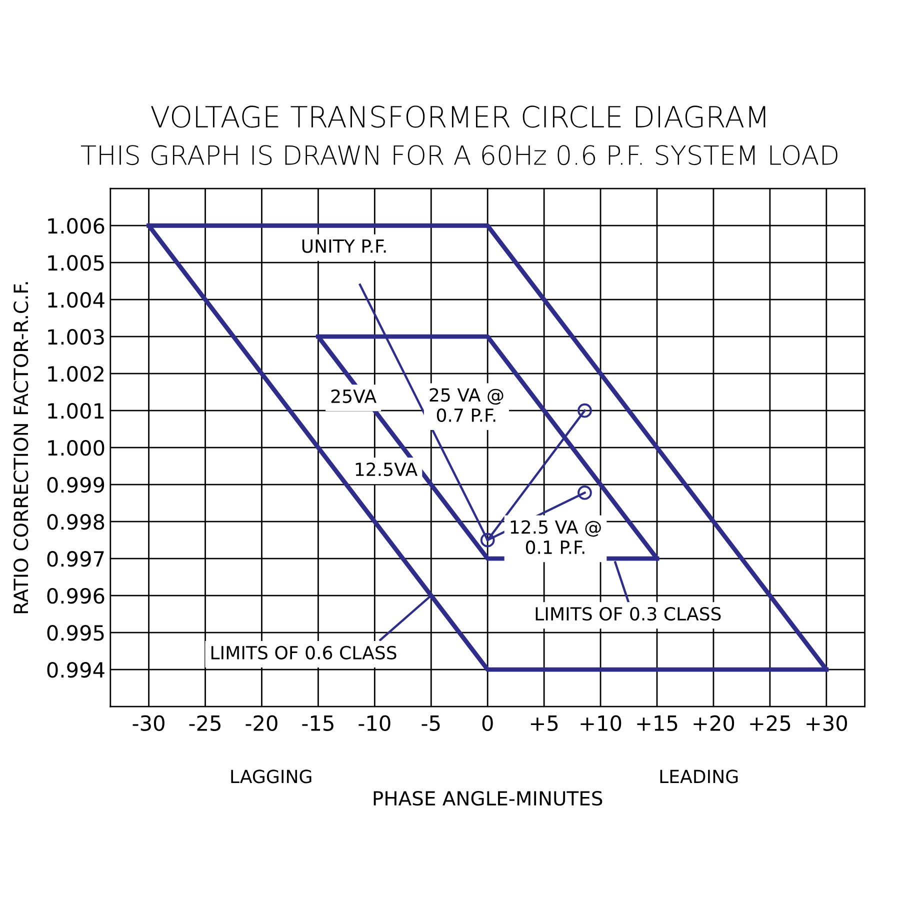 This screenshot has width=920, height=920. Describe the element at coordinates (714, 723) in the screenshot. I see `x-tick-label: +20` at that location.